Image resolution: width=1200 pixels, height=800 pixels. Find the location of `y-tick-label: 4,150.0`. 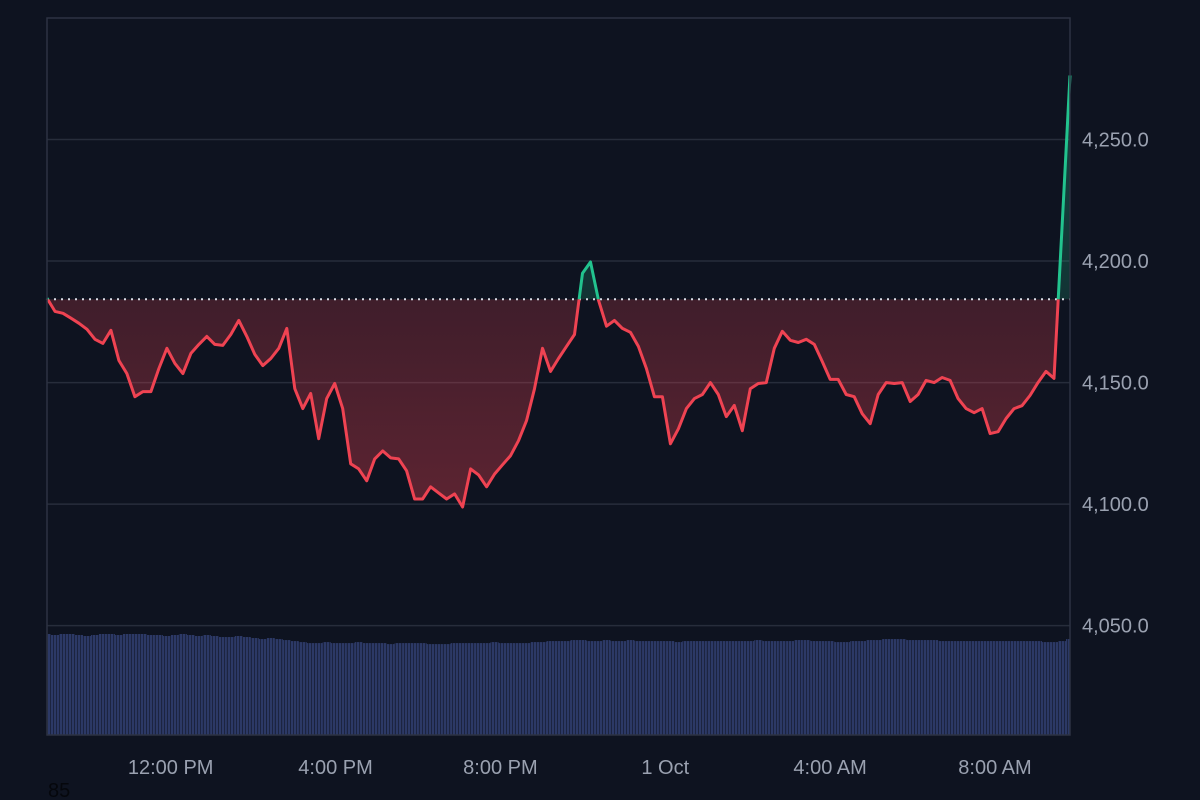

y-tick-label: 4,150.0 is located at coordinates (1115, 384).